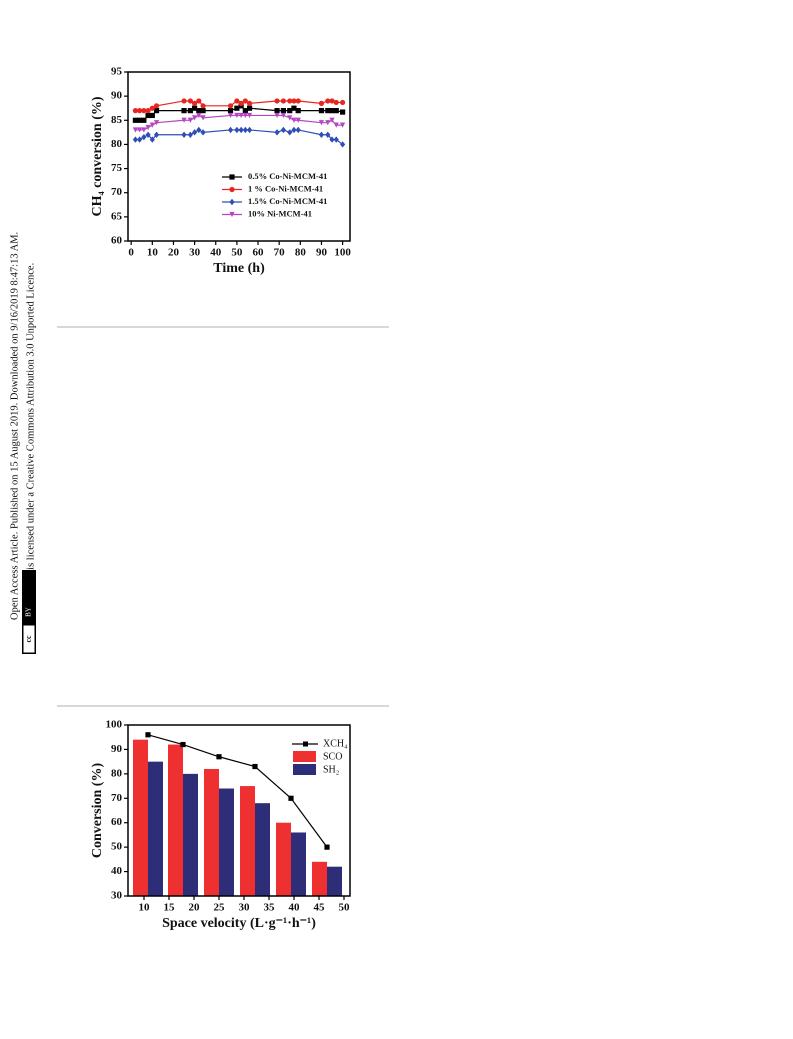 This screenshot has width=793, height=1039. What do you see at coordinates (332, 756) in the screenshot?
I see `legend-label: SCO` at bounding box center [332, 756].